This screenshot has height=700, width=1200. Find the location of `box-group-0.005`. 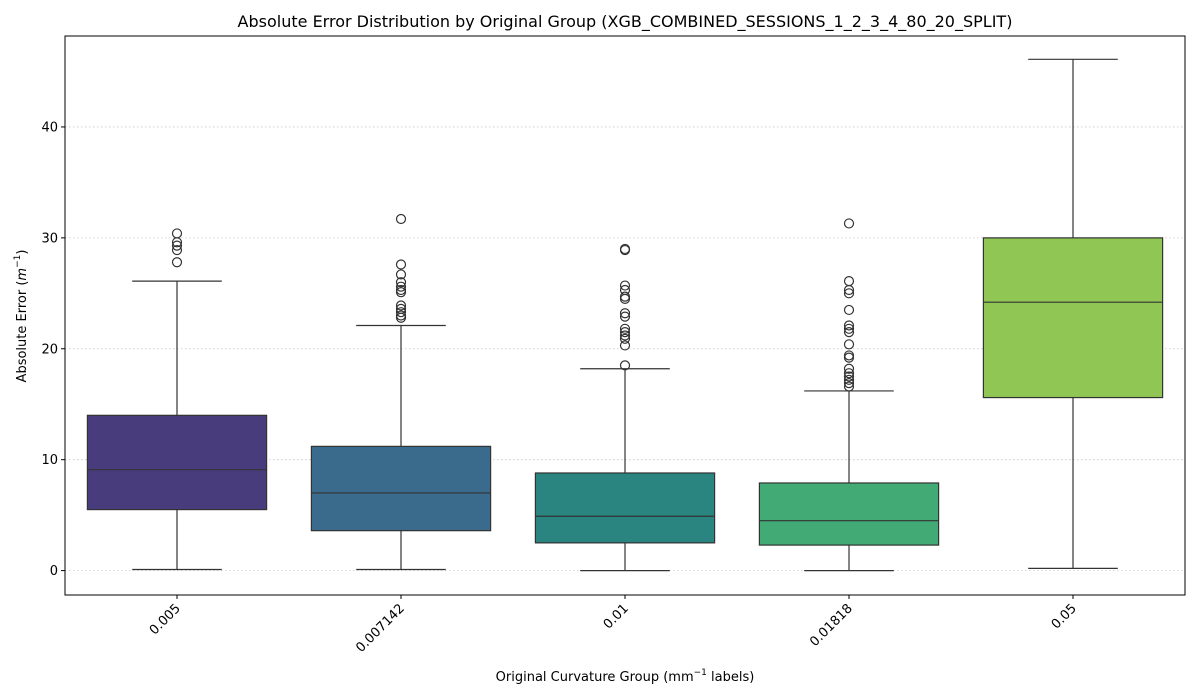

box-group-0.005 is located at coordinates (177, 399).